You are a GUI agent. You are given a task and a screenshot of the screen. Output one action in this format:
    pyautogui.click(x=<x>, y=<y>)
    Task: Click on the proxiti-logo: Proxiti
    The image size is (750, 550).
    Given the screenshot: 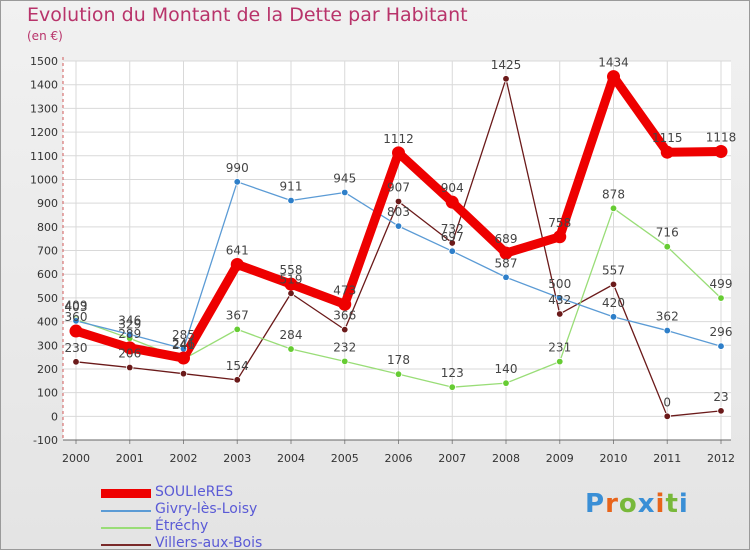 What is the action you would take?
    pyautogui.click(x=637, y=504)
    